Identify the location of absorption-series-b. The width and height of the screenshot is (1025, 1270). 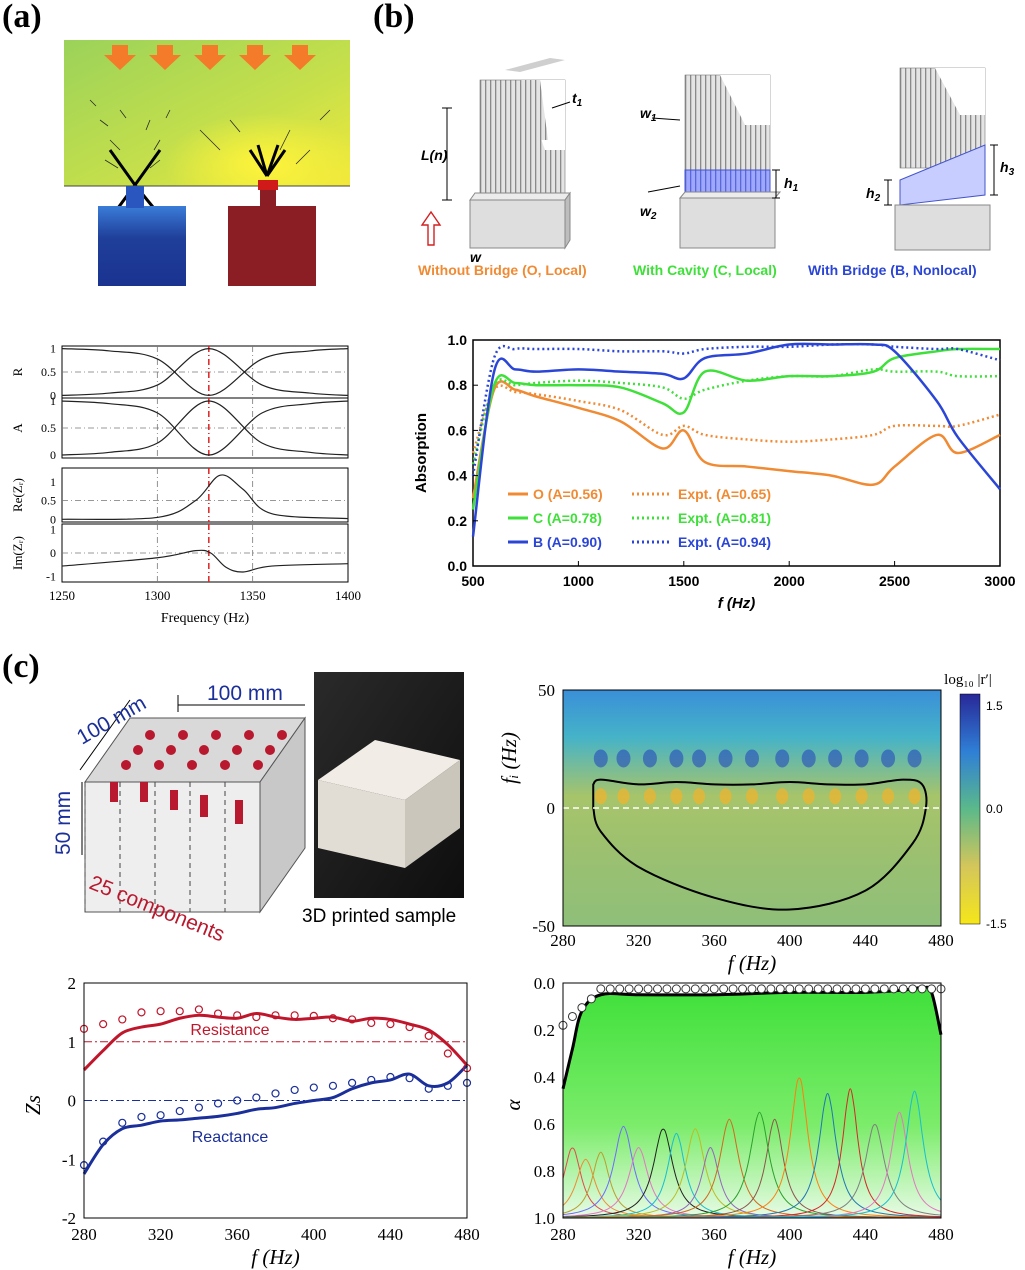
(736, 439).